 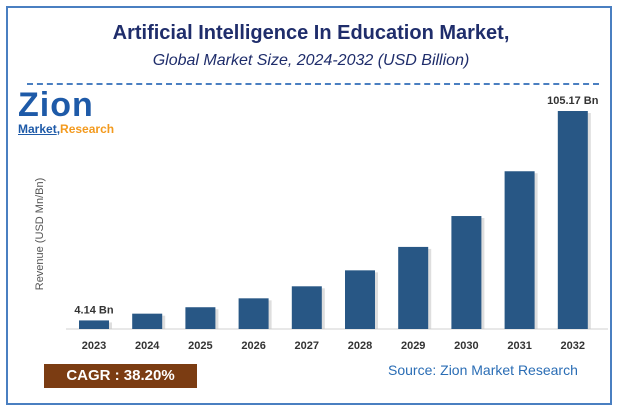 What do you see at coordinates (483, 370) in the screenshot?
I see `source-text: Source: Zion Market Research` at bounding box center [483, 370].